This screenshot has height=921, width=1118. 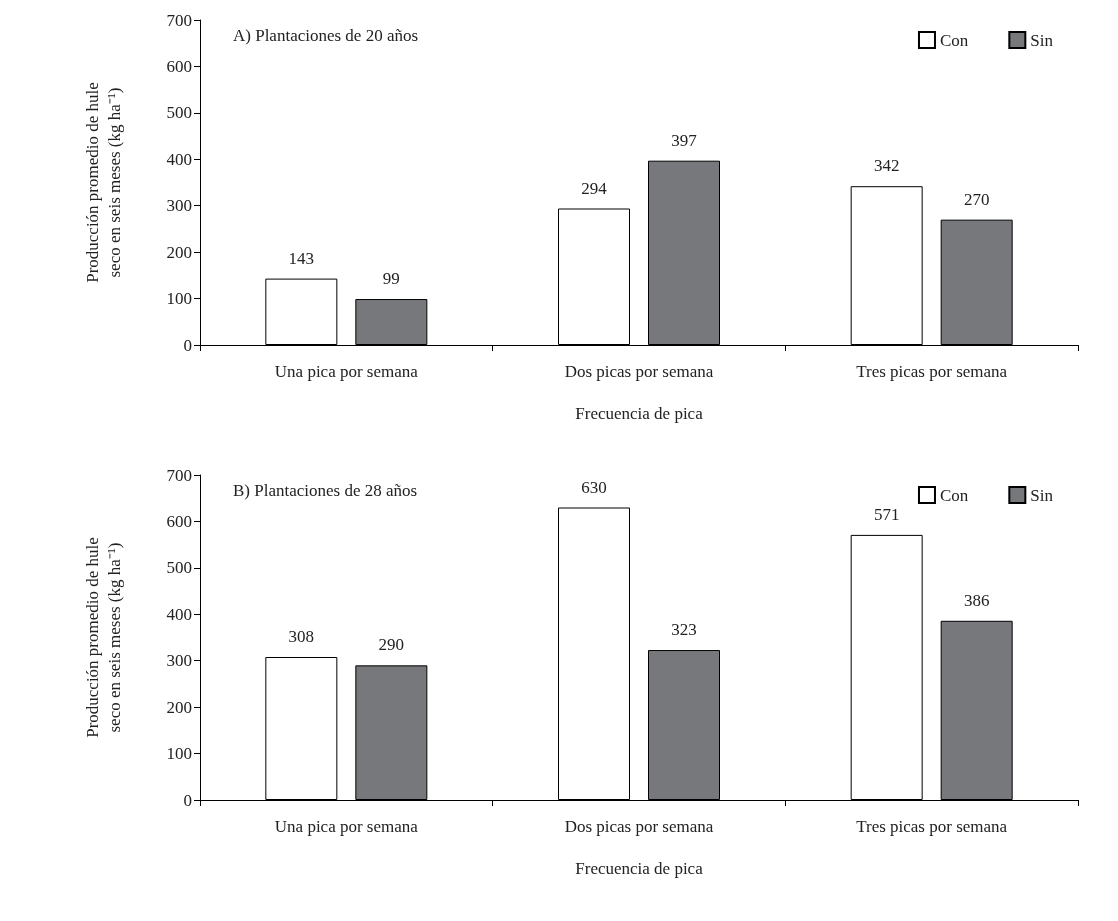 What do you see at coordinates (301, 636) in the screenshot?
I see `data-label: 308` at bounding box center [301, 636].